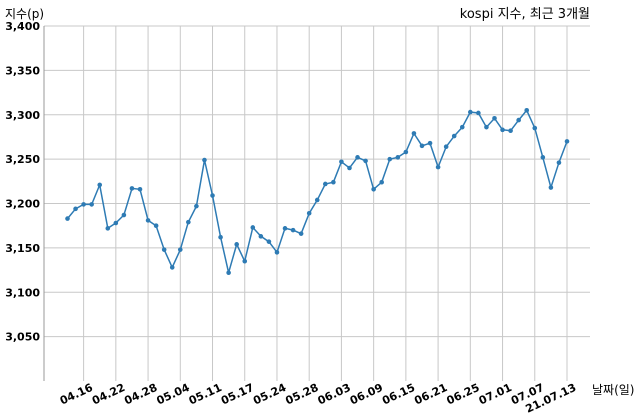 The width and height of the screenshot is (640, 418). What do you see at coordinates (205, 394) in the screenshot?
I see `x-tick-label: 05.11` at bounding box center [205, 394].